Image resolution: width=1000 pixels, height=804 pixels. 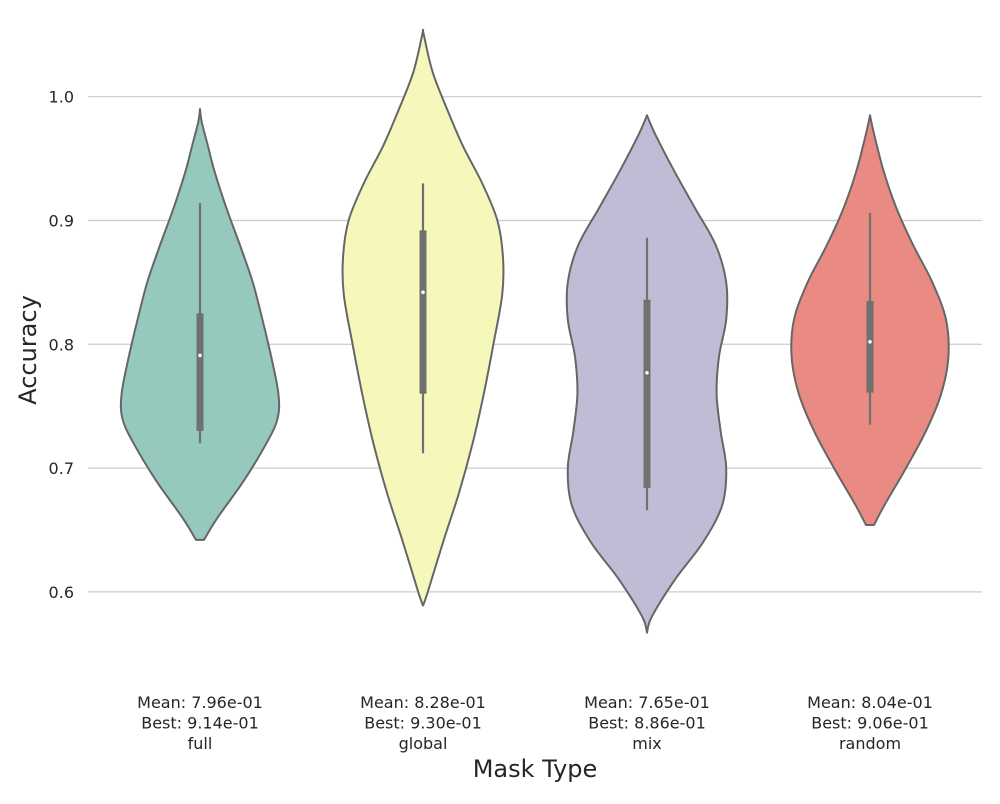 What do you see at coordinates (200, 324) in the screenshot?
I see `violin-full` at bounding box center [200, 324].